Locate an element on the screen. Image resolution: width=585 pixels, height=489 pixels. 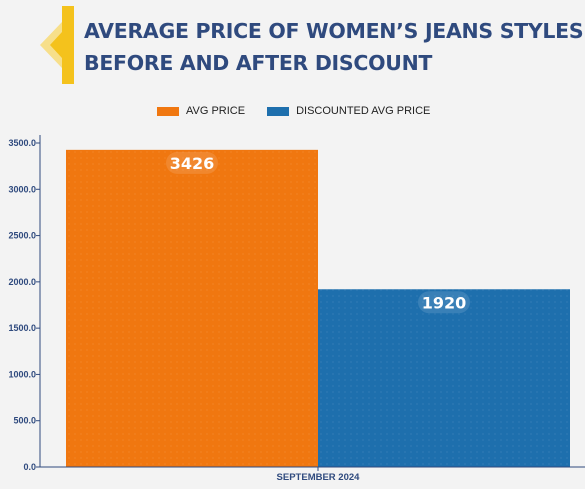
legend-label-discounted-avg-price: DISCOUNTED AVG PRICE is located at coordinates (363, 111).